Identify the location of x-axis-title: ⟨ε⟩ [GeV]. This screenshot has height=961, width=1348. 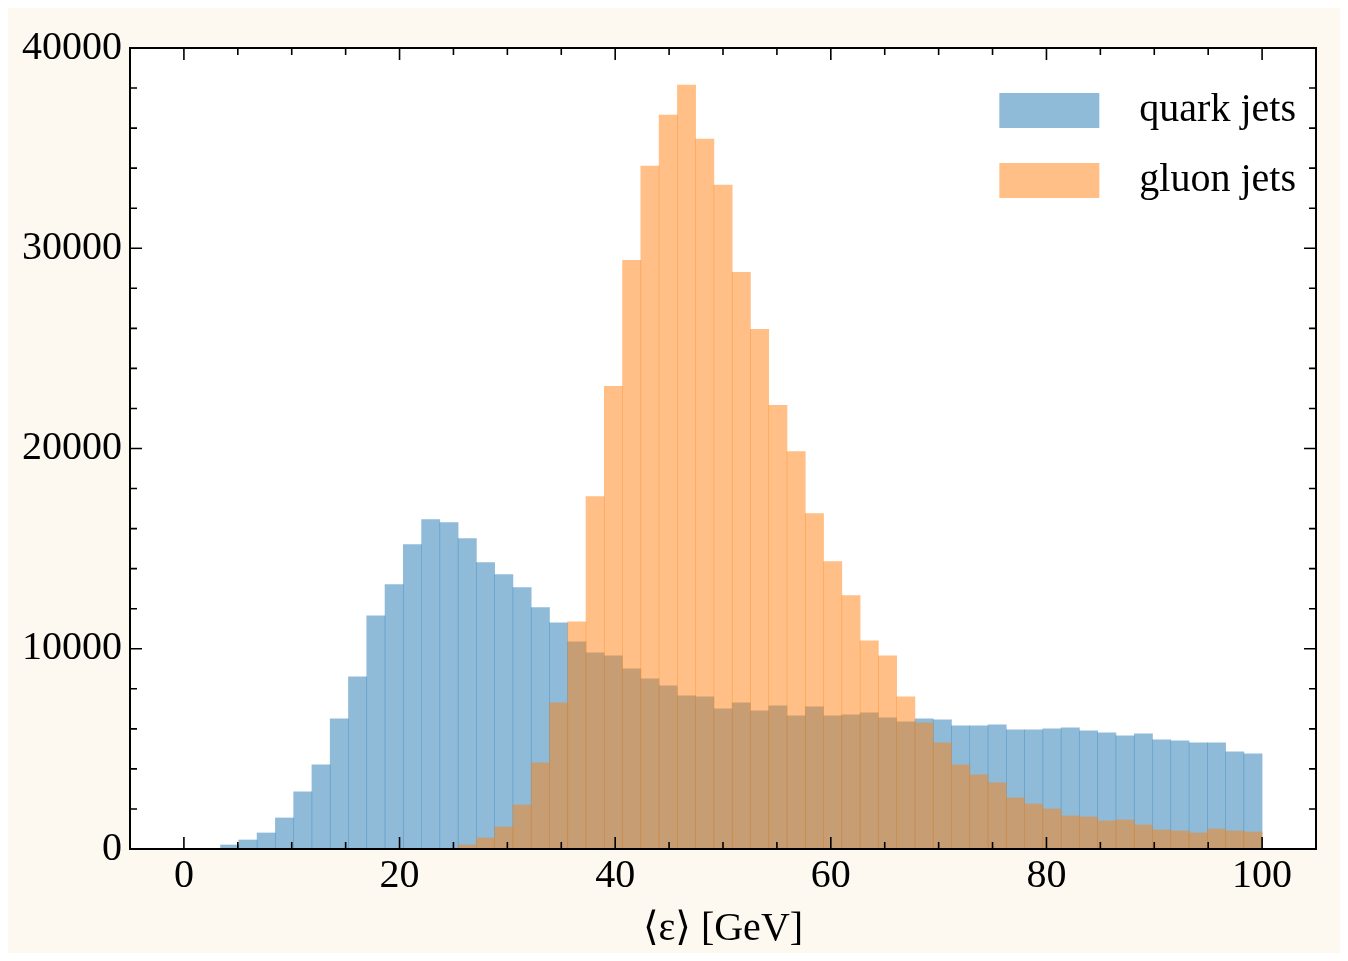
(723, 926).